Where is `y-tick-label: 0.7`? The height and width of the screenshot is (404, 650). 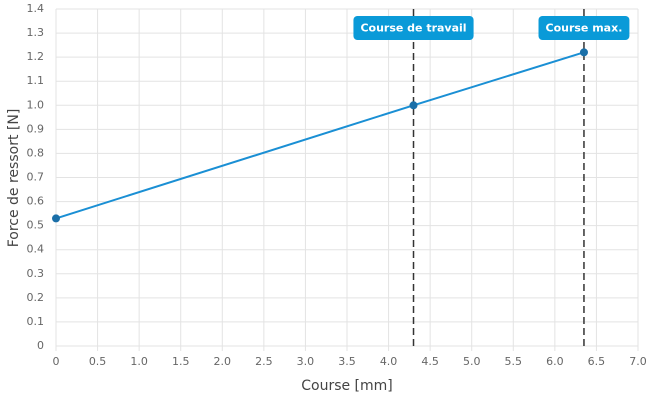 y-tick-label: 0.7 is located at coordinates (36, 177).